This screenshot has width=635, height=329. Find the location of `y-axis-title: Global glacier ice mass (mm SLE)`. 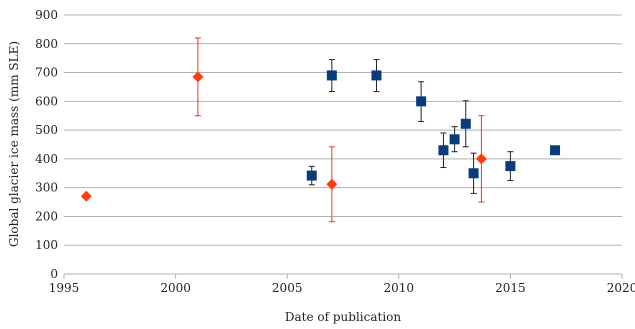

y-axis-title: Global glacier ice mass (mm SLE) is located at coordinates (14, 144).